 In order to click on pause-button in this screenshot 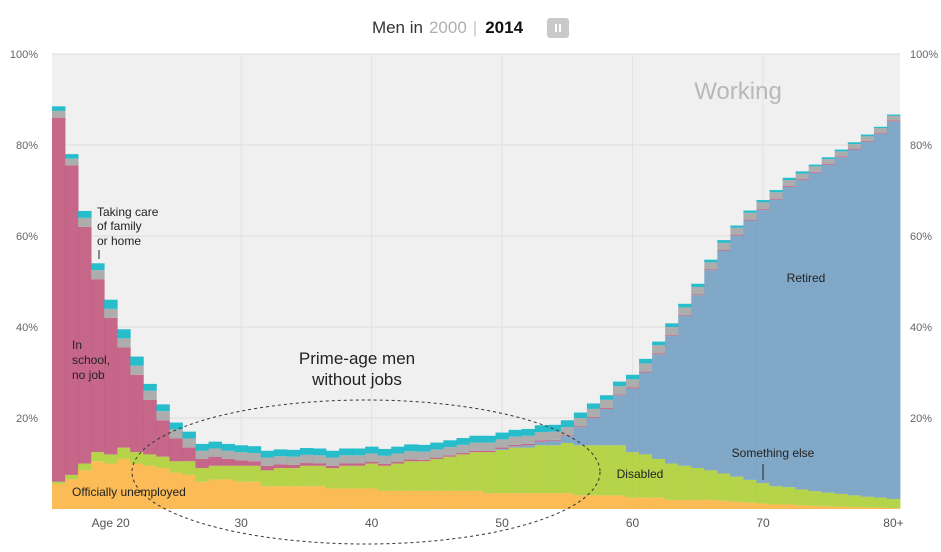, I will do `click(558, 28)`.